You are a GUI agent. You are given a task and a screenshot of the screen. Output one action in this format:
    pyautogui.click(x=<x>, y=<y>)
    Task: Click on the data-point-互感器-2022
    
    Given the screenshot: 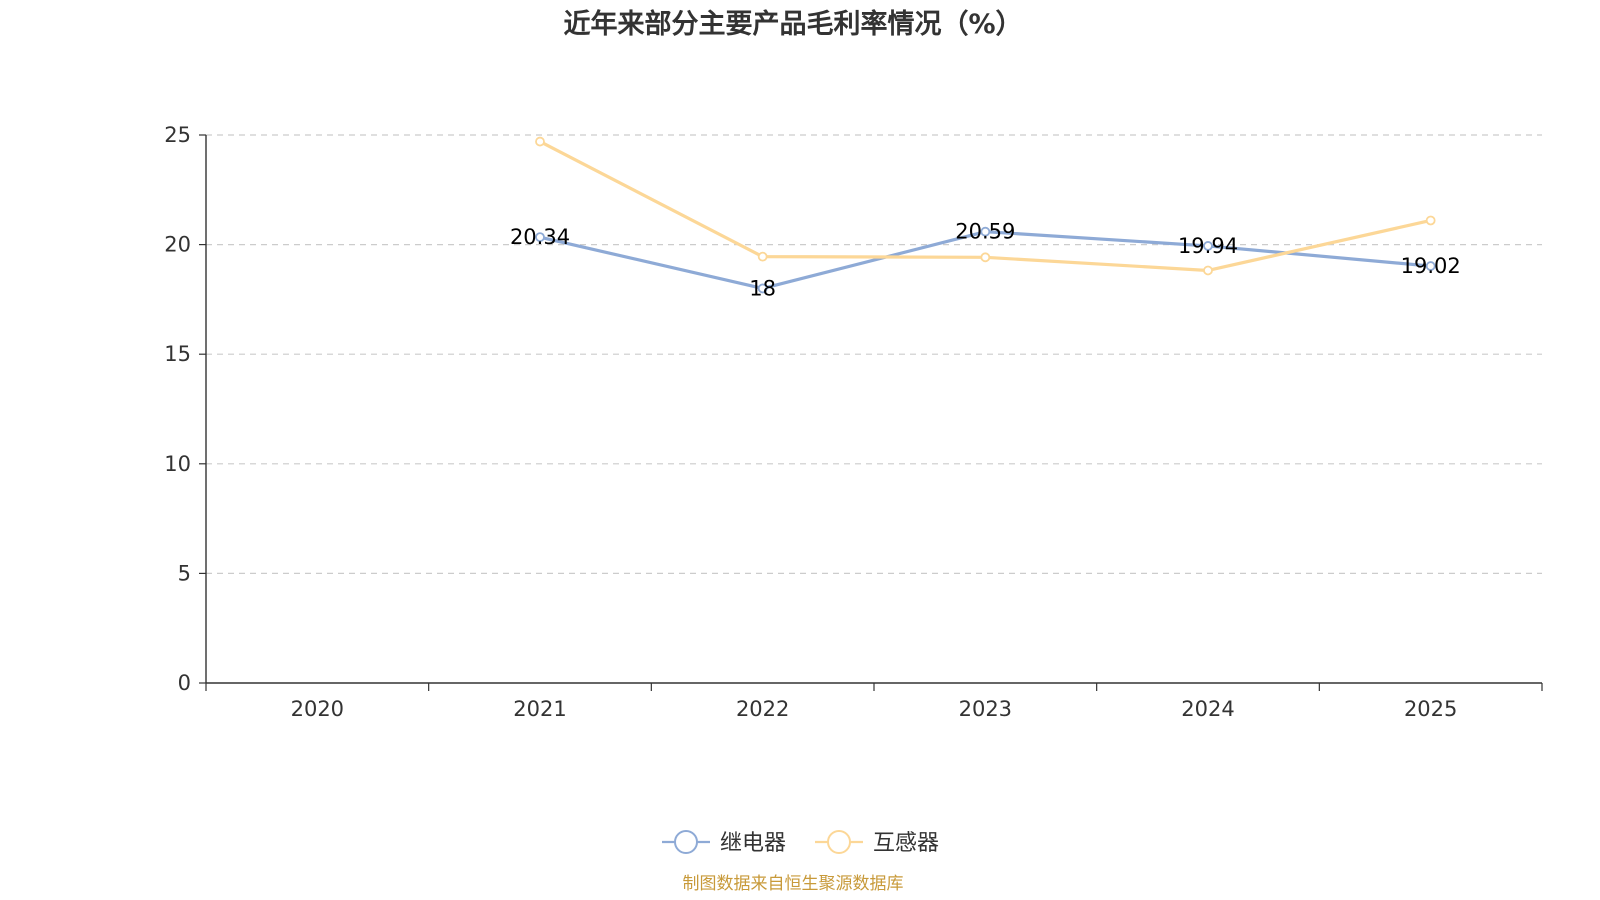 What is the action you would take?
    pyautogui.click(x=762, y=256)
    